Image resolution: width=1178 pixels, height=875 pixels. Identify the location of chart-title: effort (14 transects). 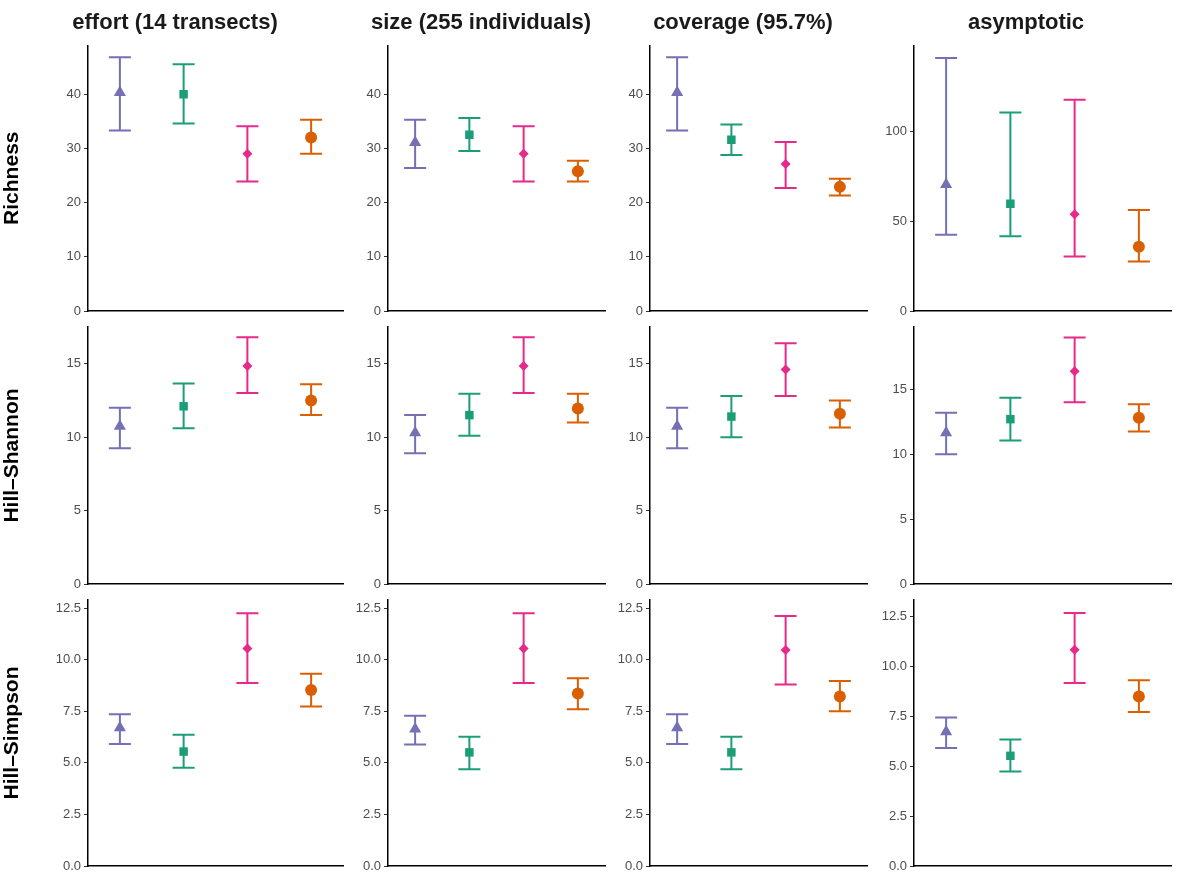
(175, 22).